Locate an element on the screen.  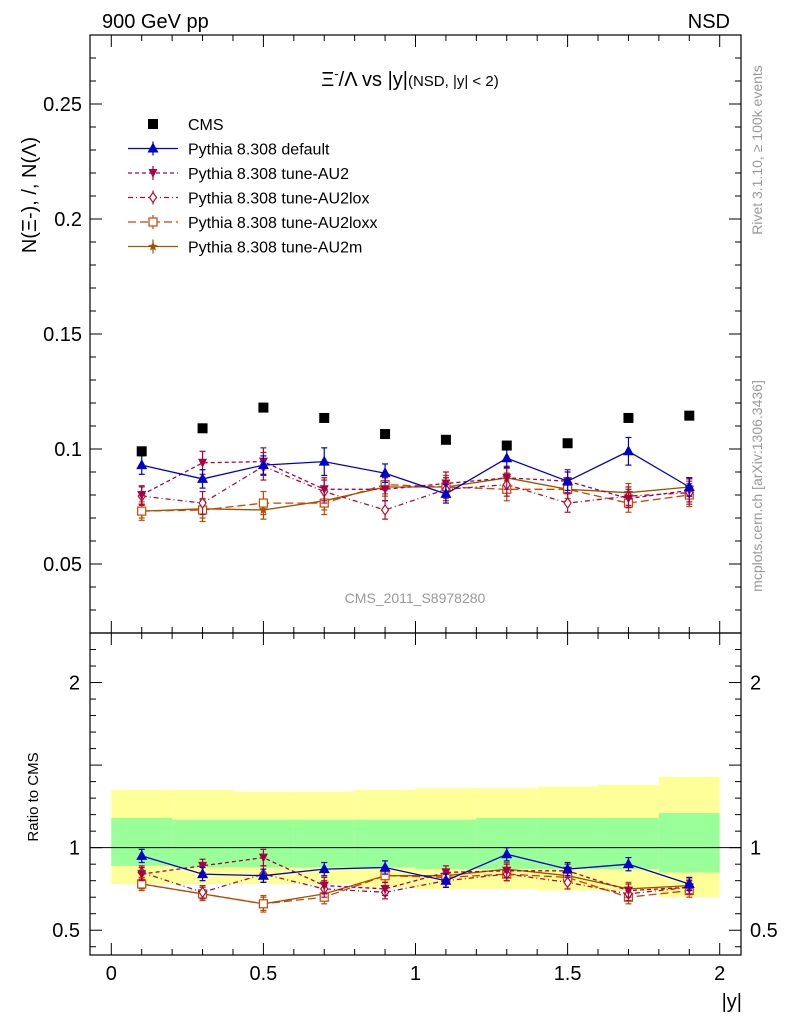
x-tick-label: 2 is located at coordinates (719, 974).